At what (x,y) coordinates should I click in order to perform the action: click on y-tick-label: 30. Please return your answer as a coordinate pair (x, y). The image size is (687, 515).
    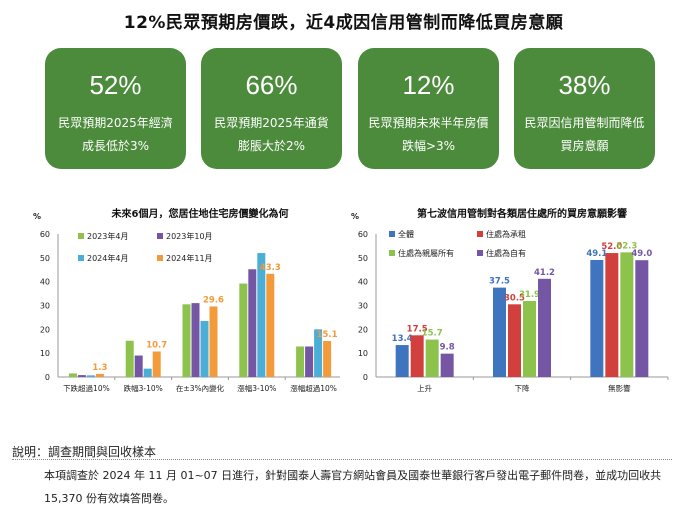
    Looking at the image, I should click on (363, 306).